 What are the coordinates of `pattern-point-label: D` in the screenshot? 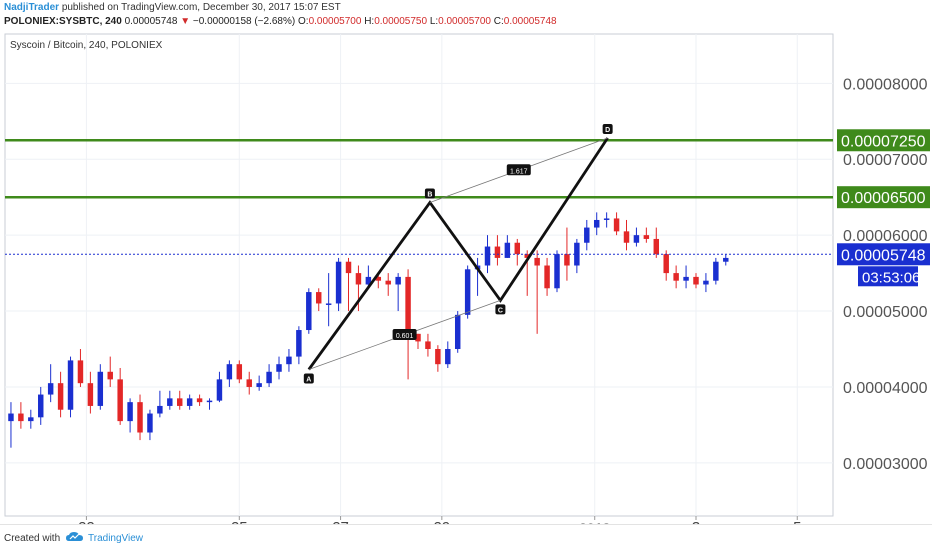 It's located at (607, 130).